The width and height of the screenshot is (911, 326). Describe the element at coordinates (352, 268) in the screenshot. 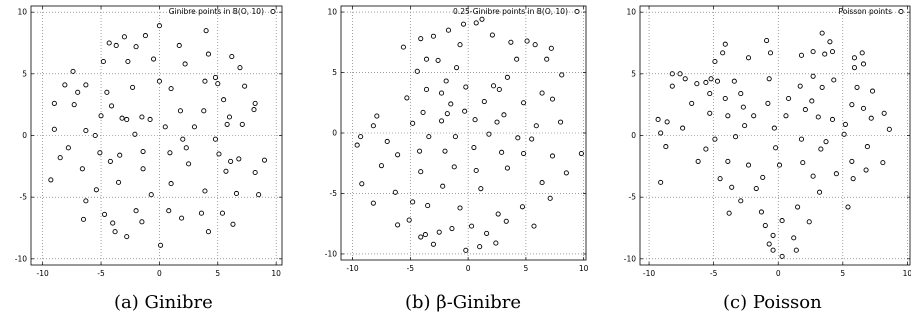

I see `x-tick-label: -10` at that location.